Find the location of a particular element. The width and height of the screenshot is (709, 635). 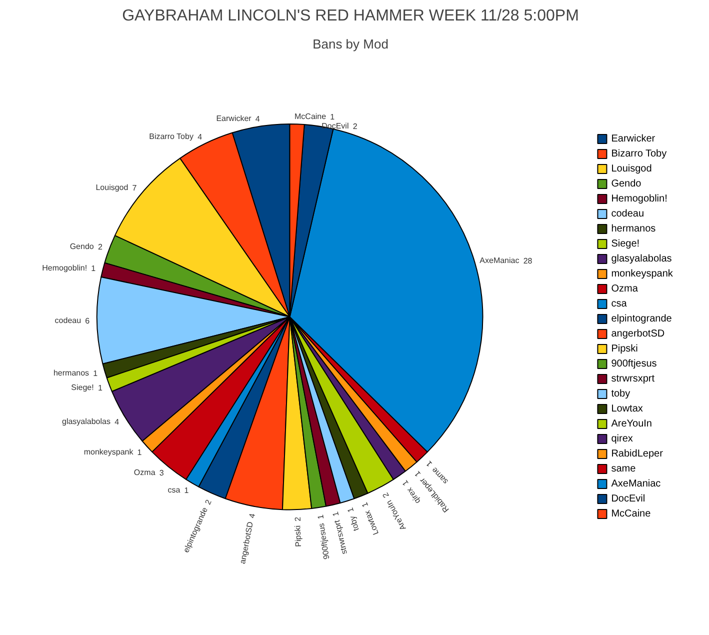

legend-label: McCaine is located at coordinates (631, 514).